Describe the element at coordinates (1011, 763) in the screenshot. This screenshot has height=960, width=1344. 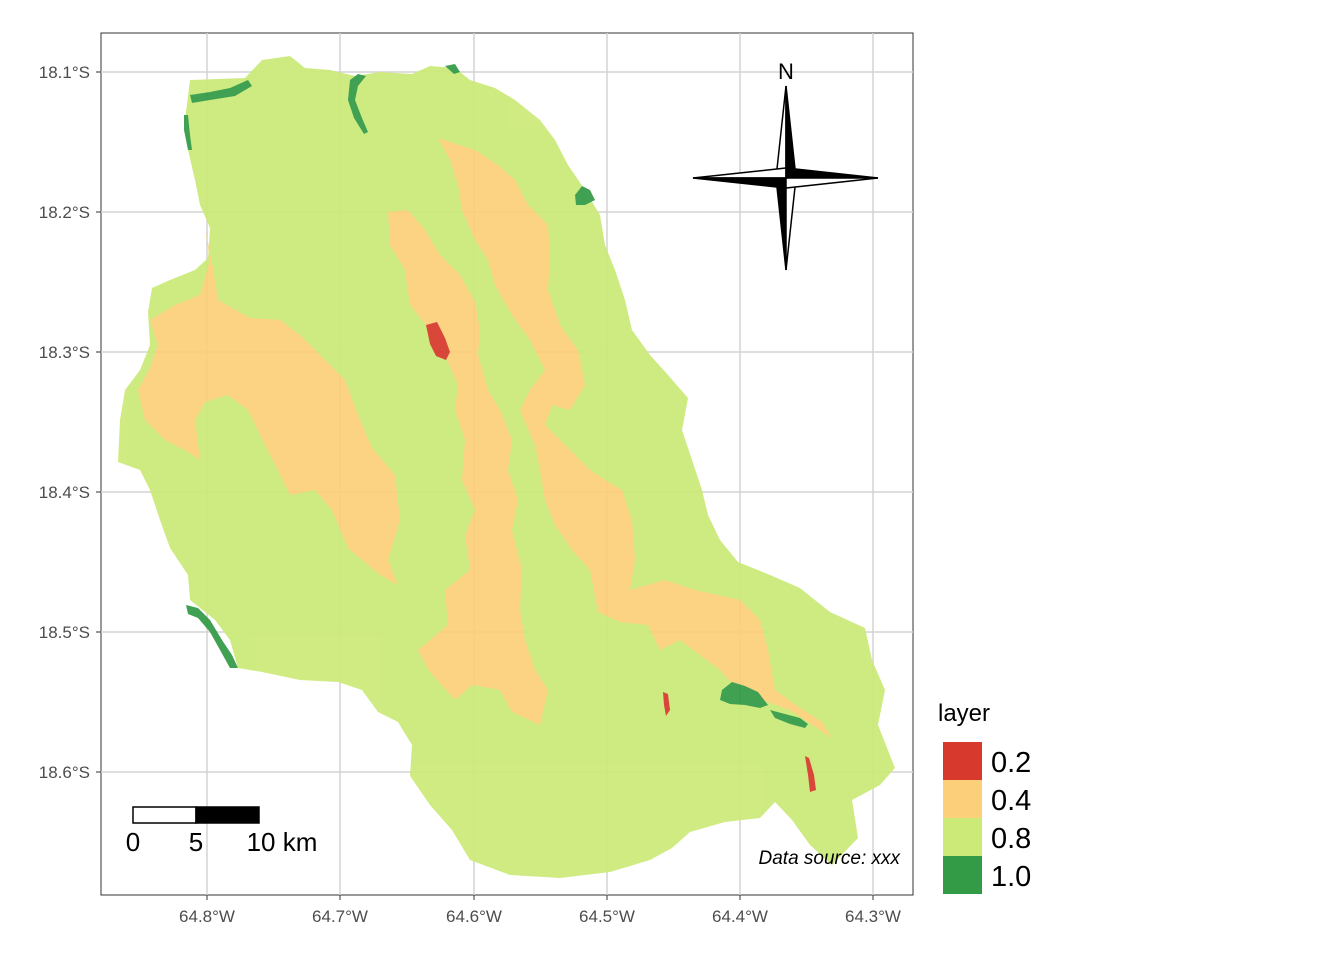
I see `legend-label: 0.2` at that location.